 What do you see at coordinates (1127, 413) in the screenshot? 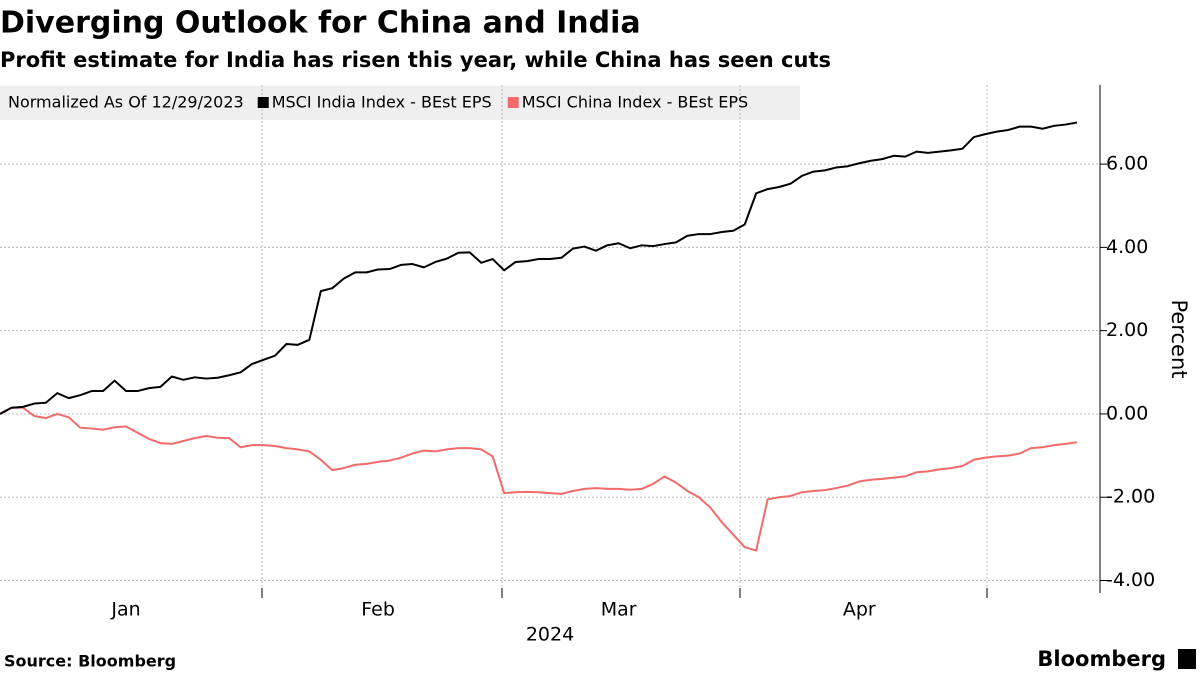
I see `y-tick-label: 0.00` at bounding box center [1127, 413].